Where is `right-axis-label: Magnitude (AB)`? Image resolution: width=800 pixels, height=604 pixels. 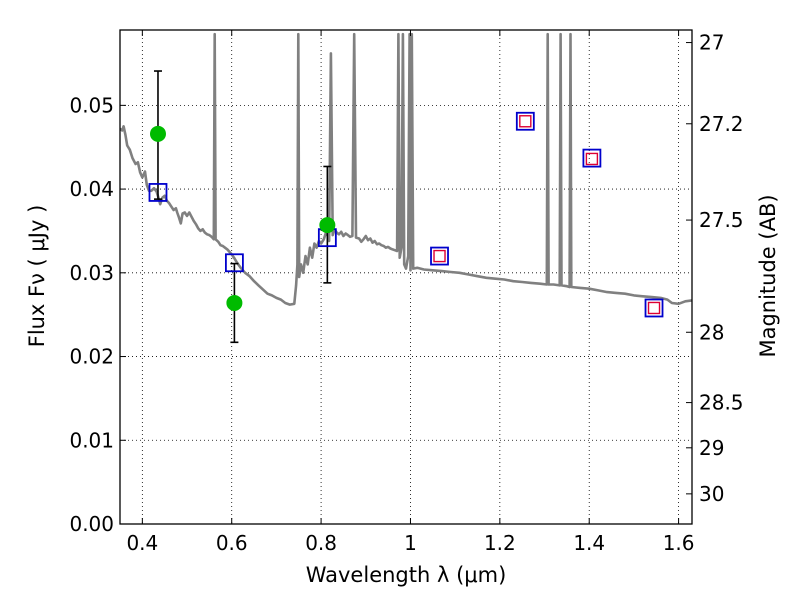
right-axis-label: Magnitude (AB) is located at coordinates (768, 275).